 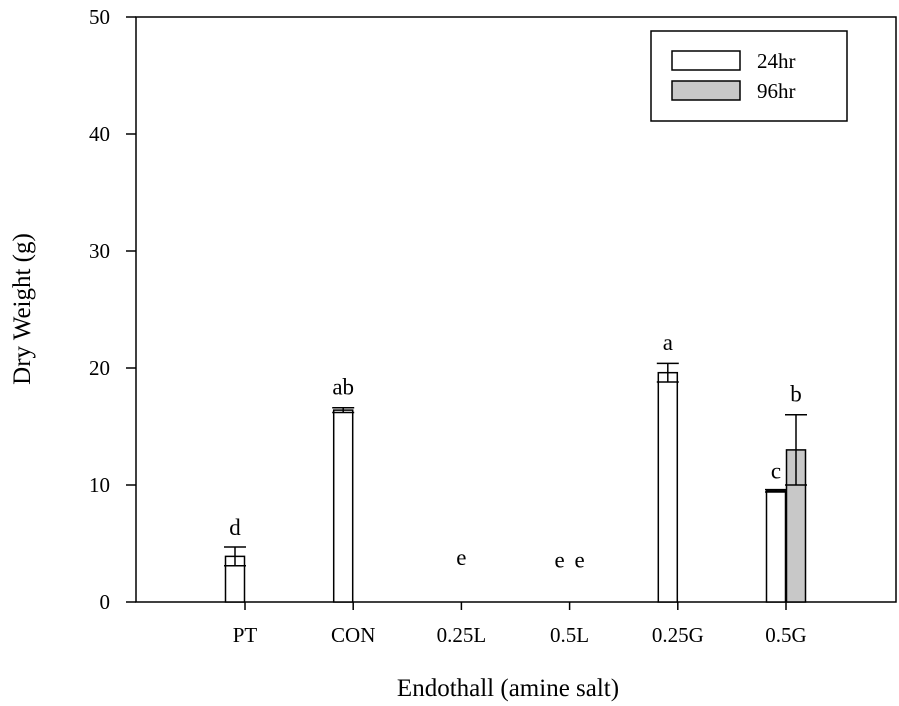 I want to click on y-tick-label: 40, so click(x=99, y=134).